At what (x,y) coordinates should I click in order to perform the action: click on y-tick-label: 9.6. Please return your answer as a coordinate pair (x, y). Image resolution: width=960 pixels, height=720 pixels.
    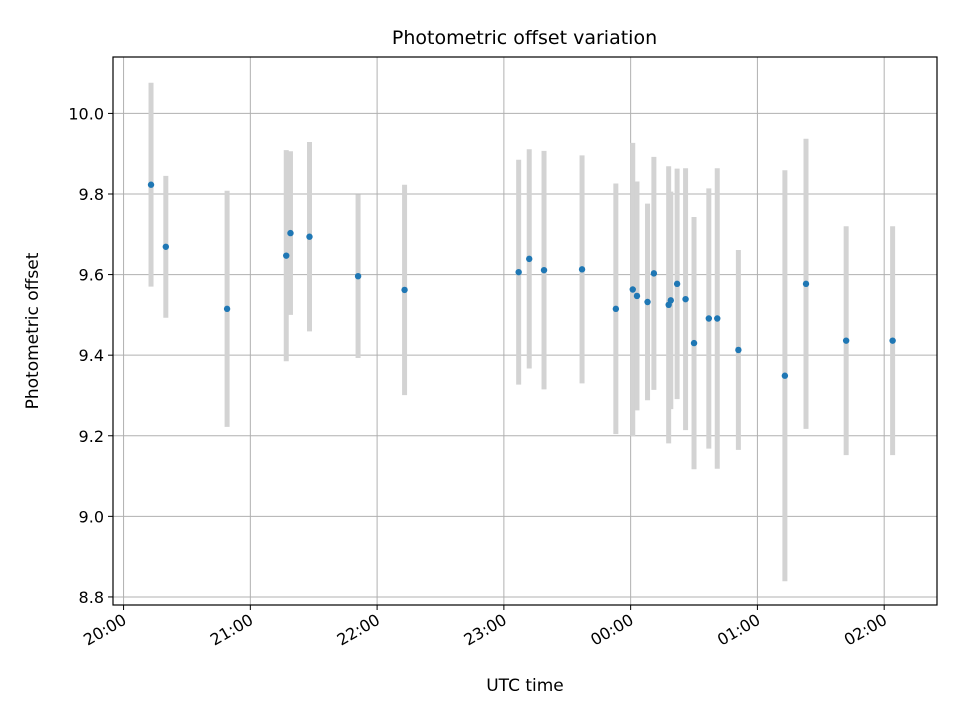
    Looking at the image, I should click on (91, 275).